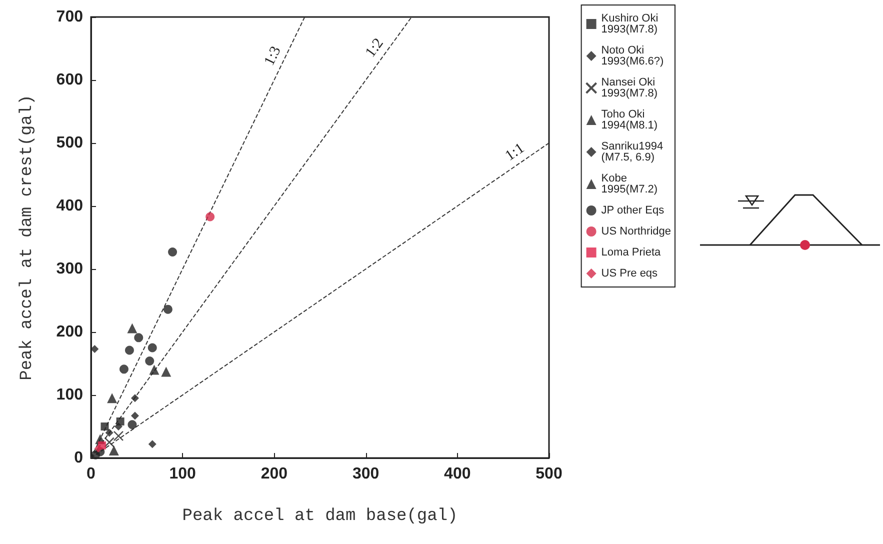 The image size is (883, 544). What do you see at coordinates (631, 252) in the screenshot?
I see `legend-label: Loma Prieta` at bounding box center [631, 252].